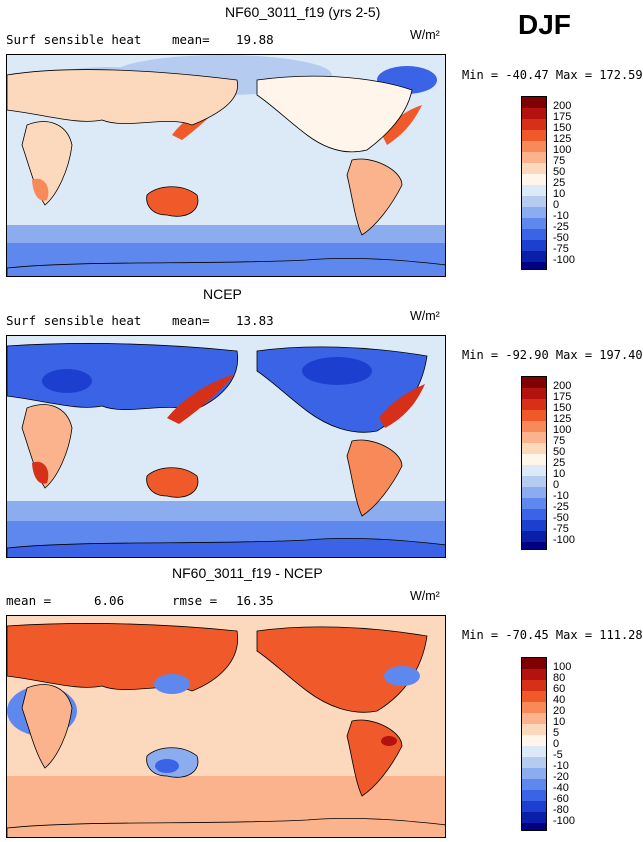 The width and height of the screenshot is (643, 842). What do you see at coordinates (556, 205) in the screenshot?
I see `panel1-cbar-tick: 0` at bounding box center [556, 205].